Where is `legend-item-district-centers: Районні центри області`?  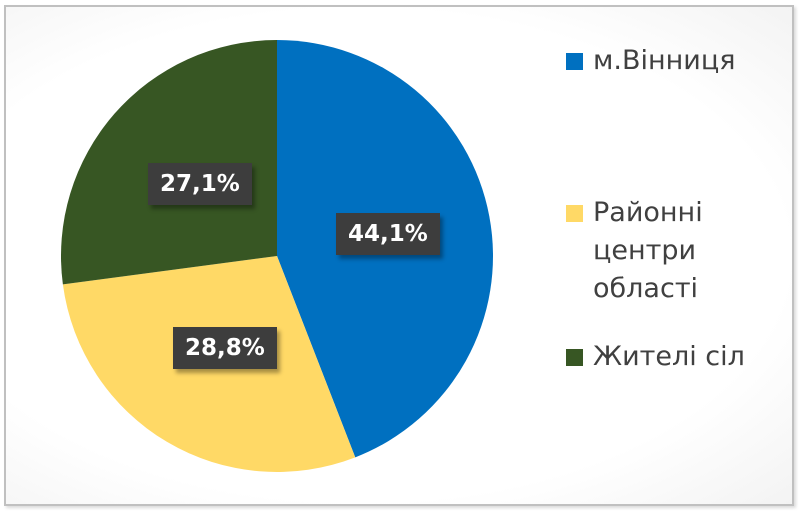 legend-item-district-centers: Районні центри області is located at coordinates (634, 251).